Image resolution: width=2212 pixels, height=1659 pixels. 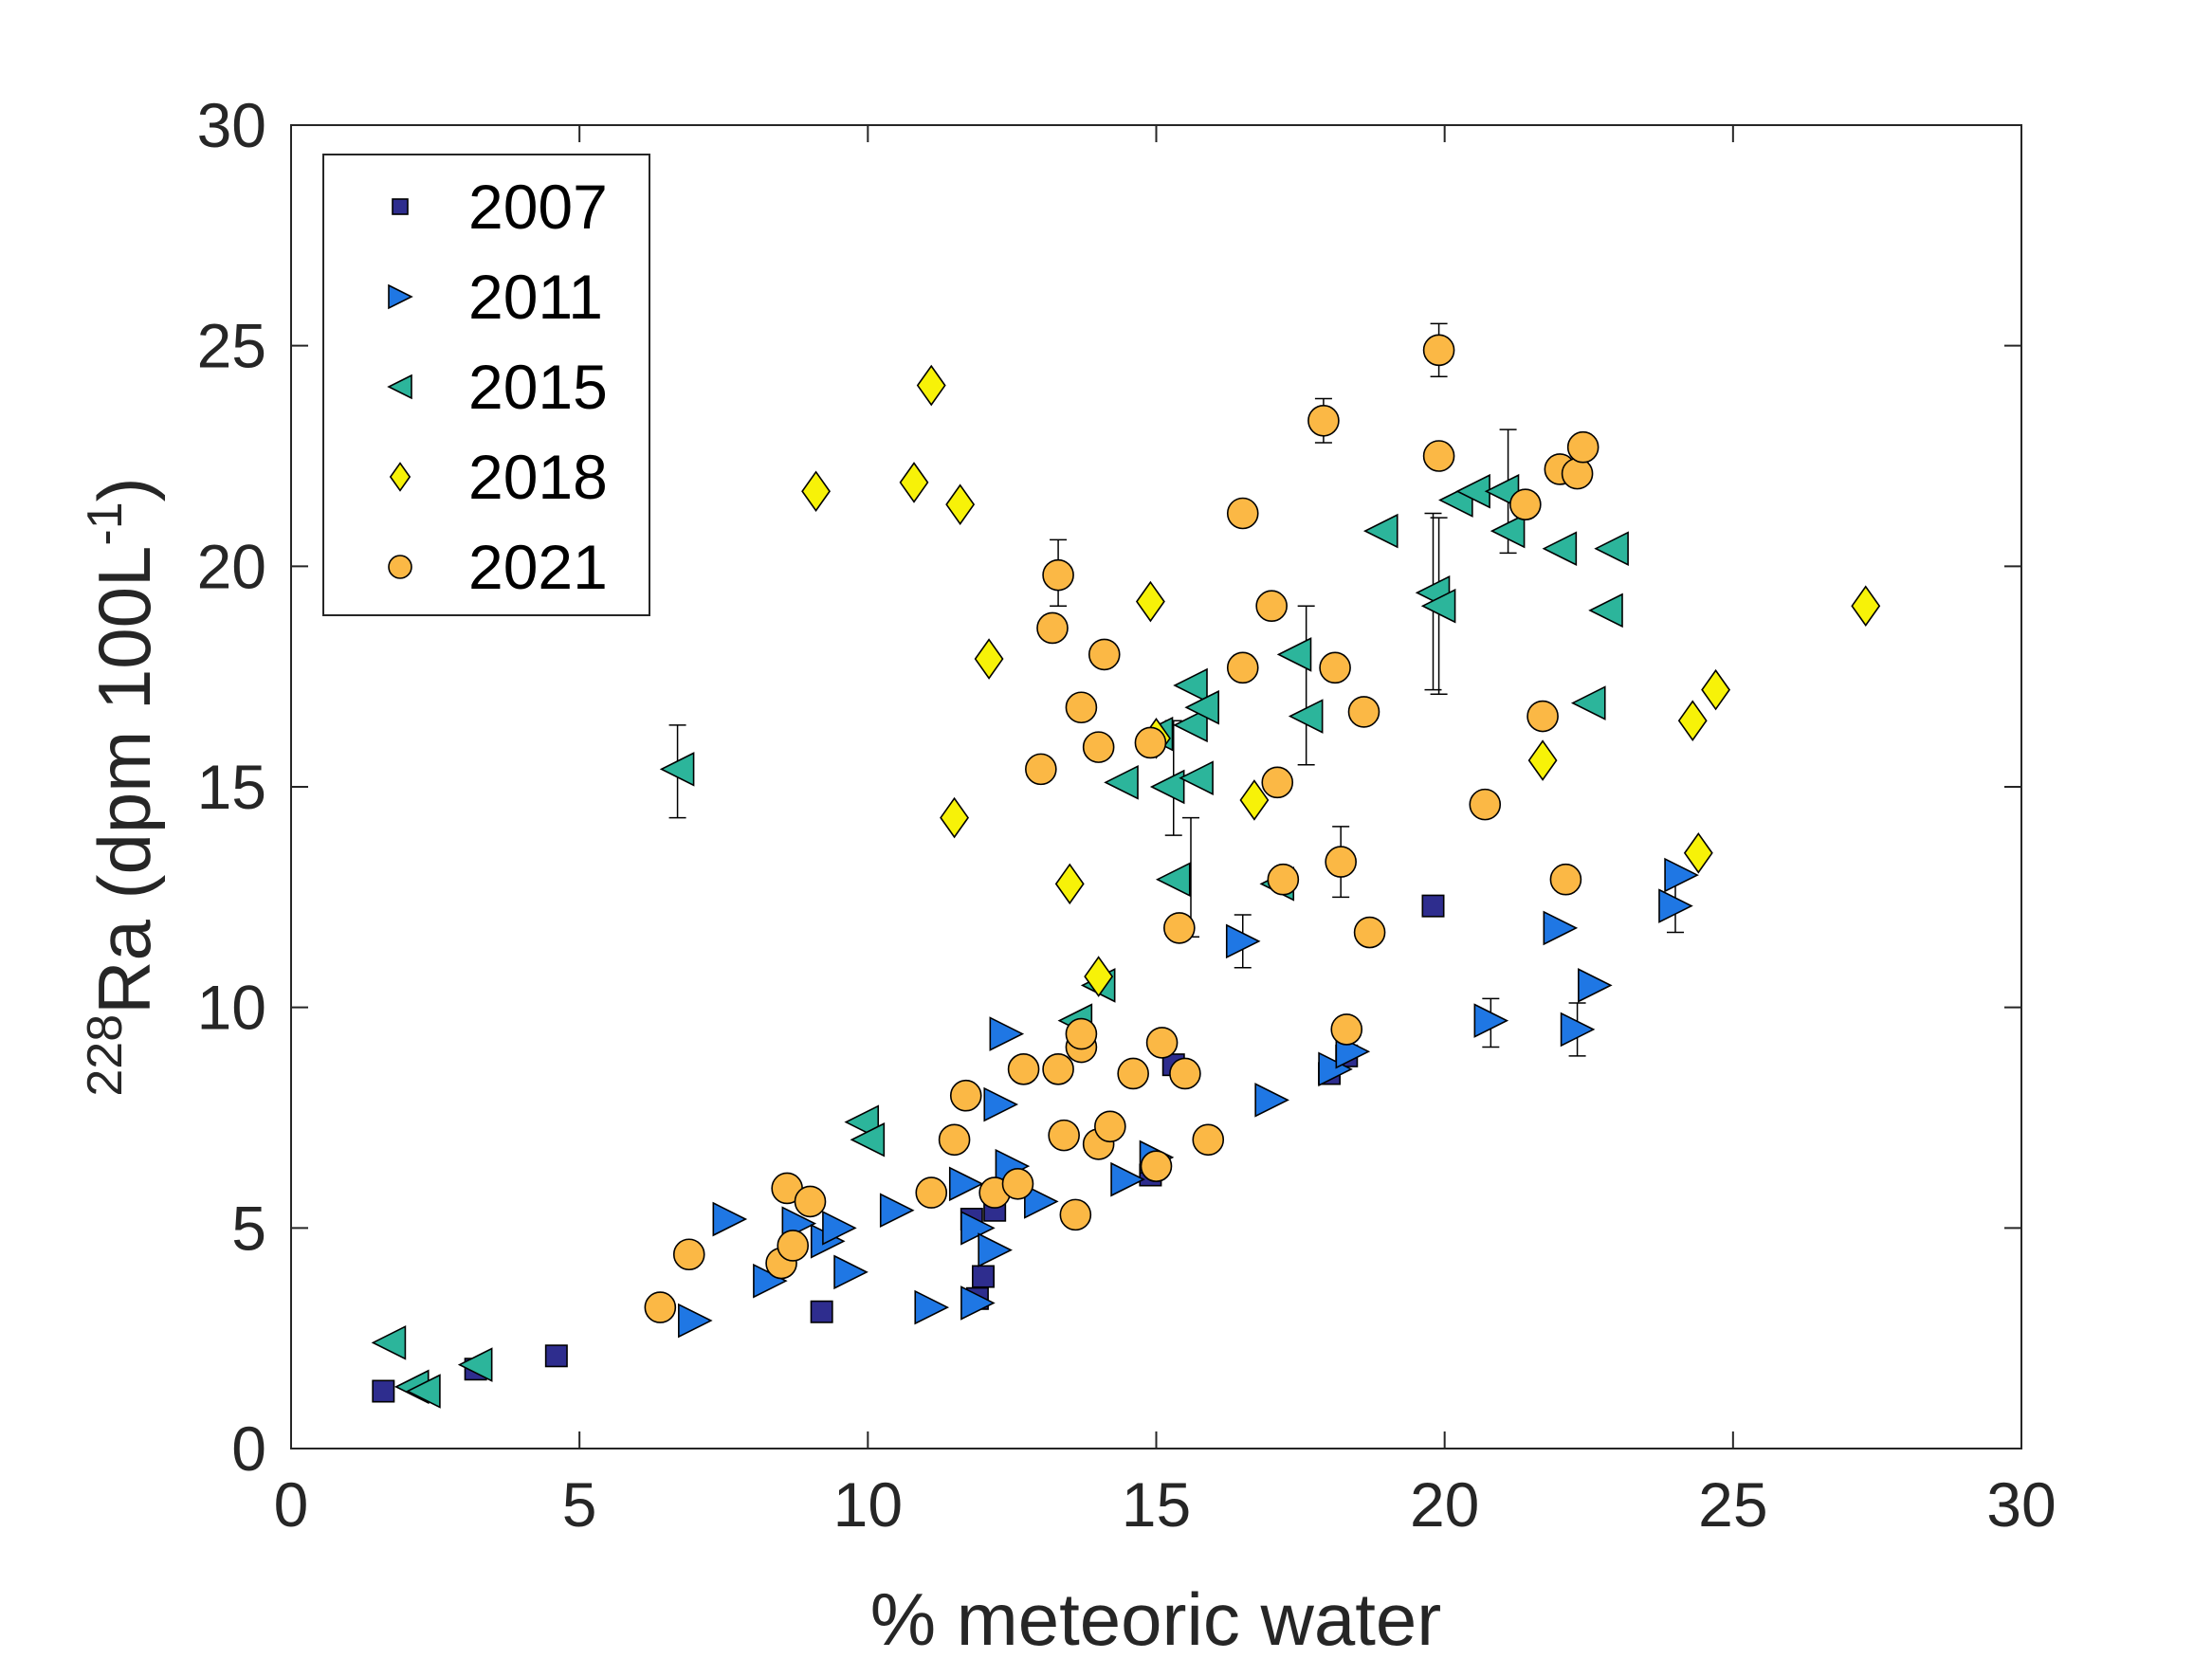 I want to click on legend-marker-2018, so click(x=400, y=477).